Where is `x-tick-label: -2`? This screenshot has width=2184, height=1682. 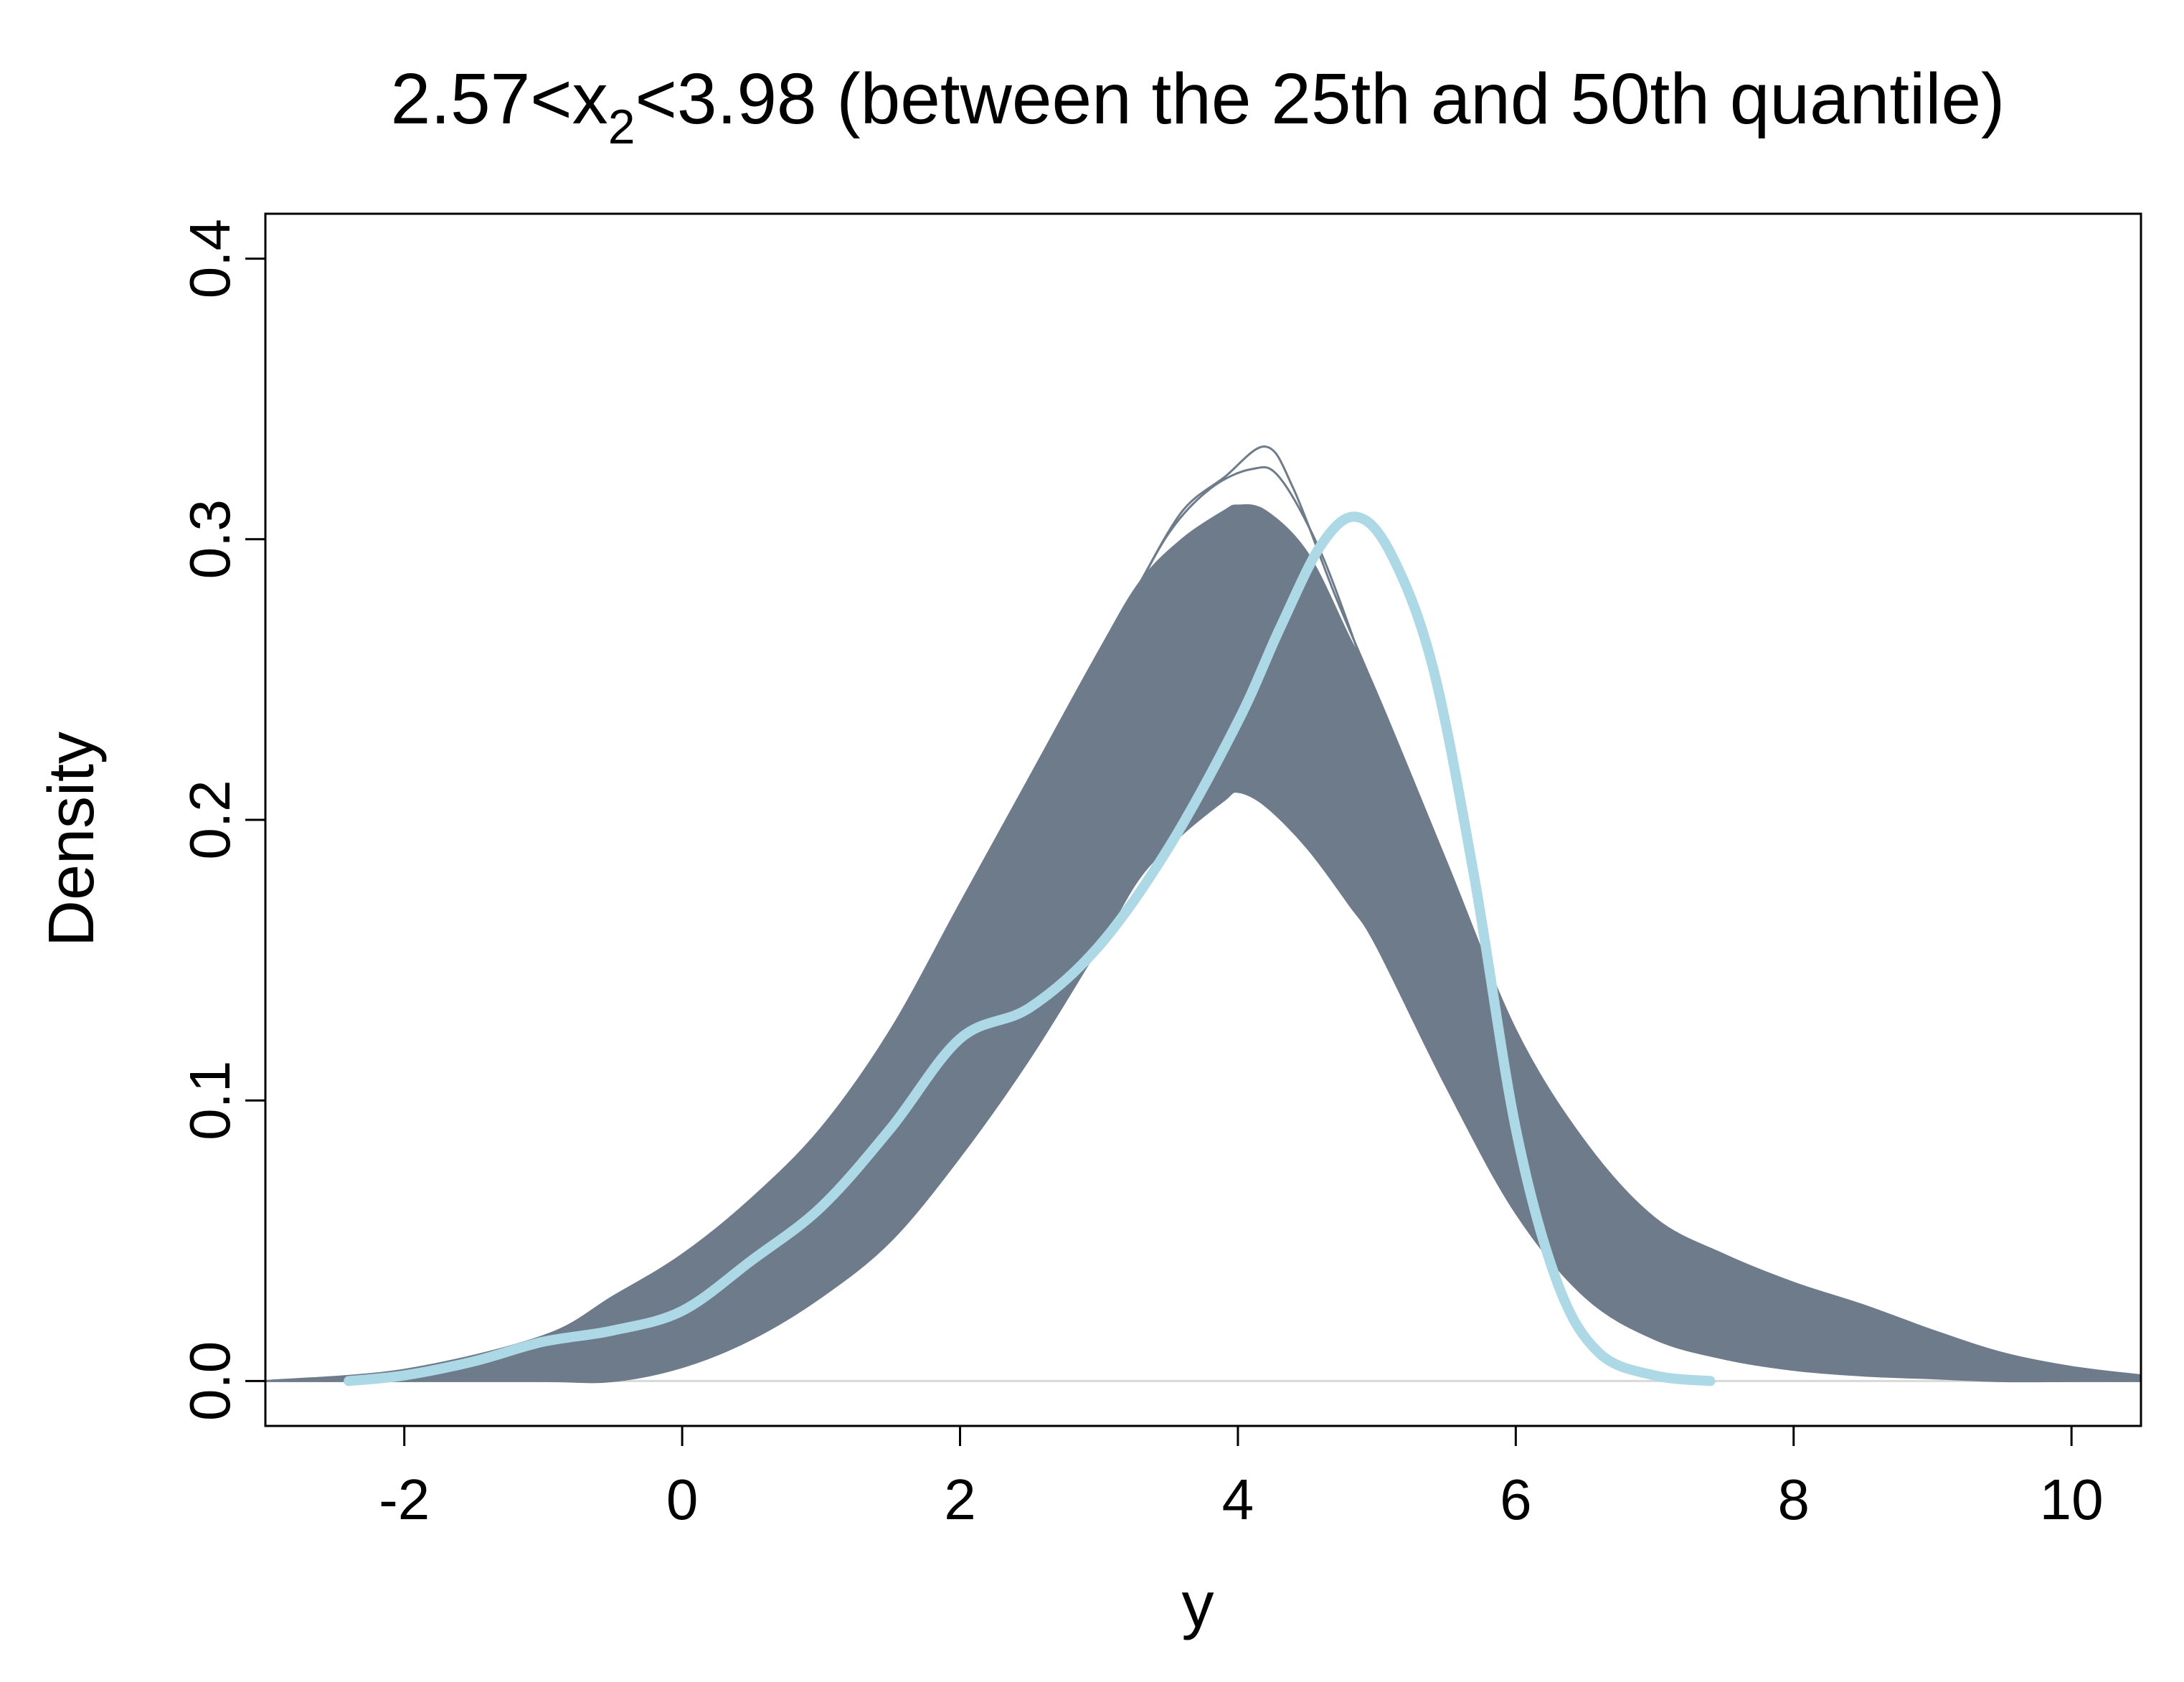
x-tick-label: -2 is located at coordinates (404, 1500).